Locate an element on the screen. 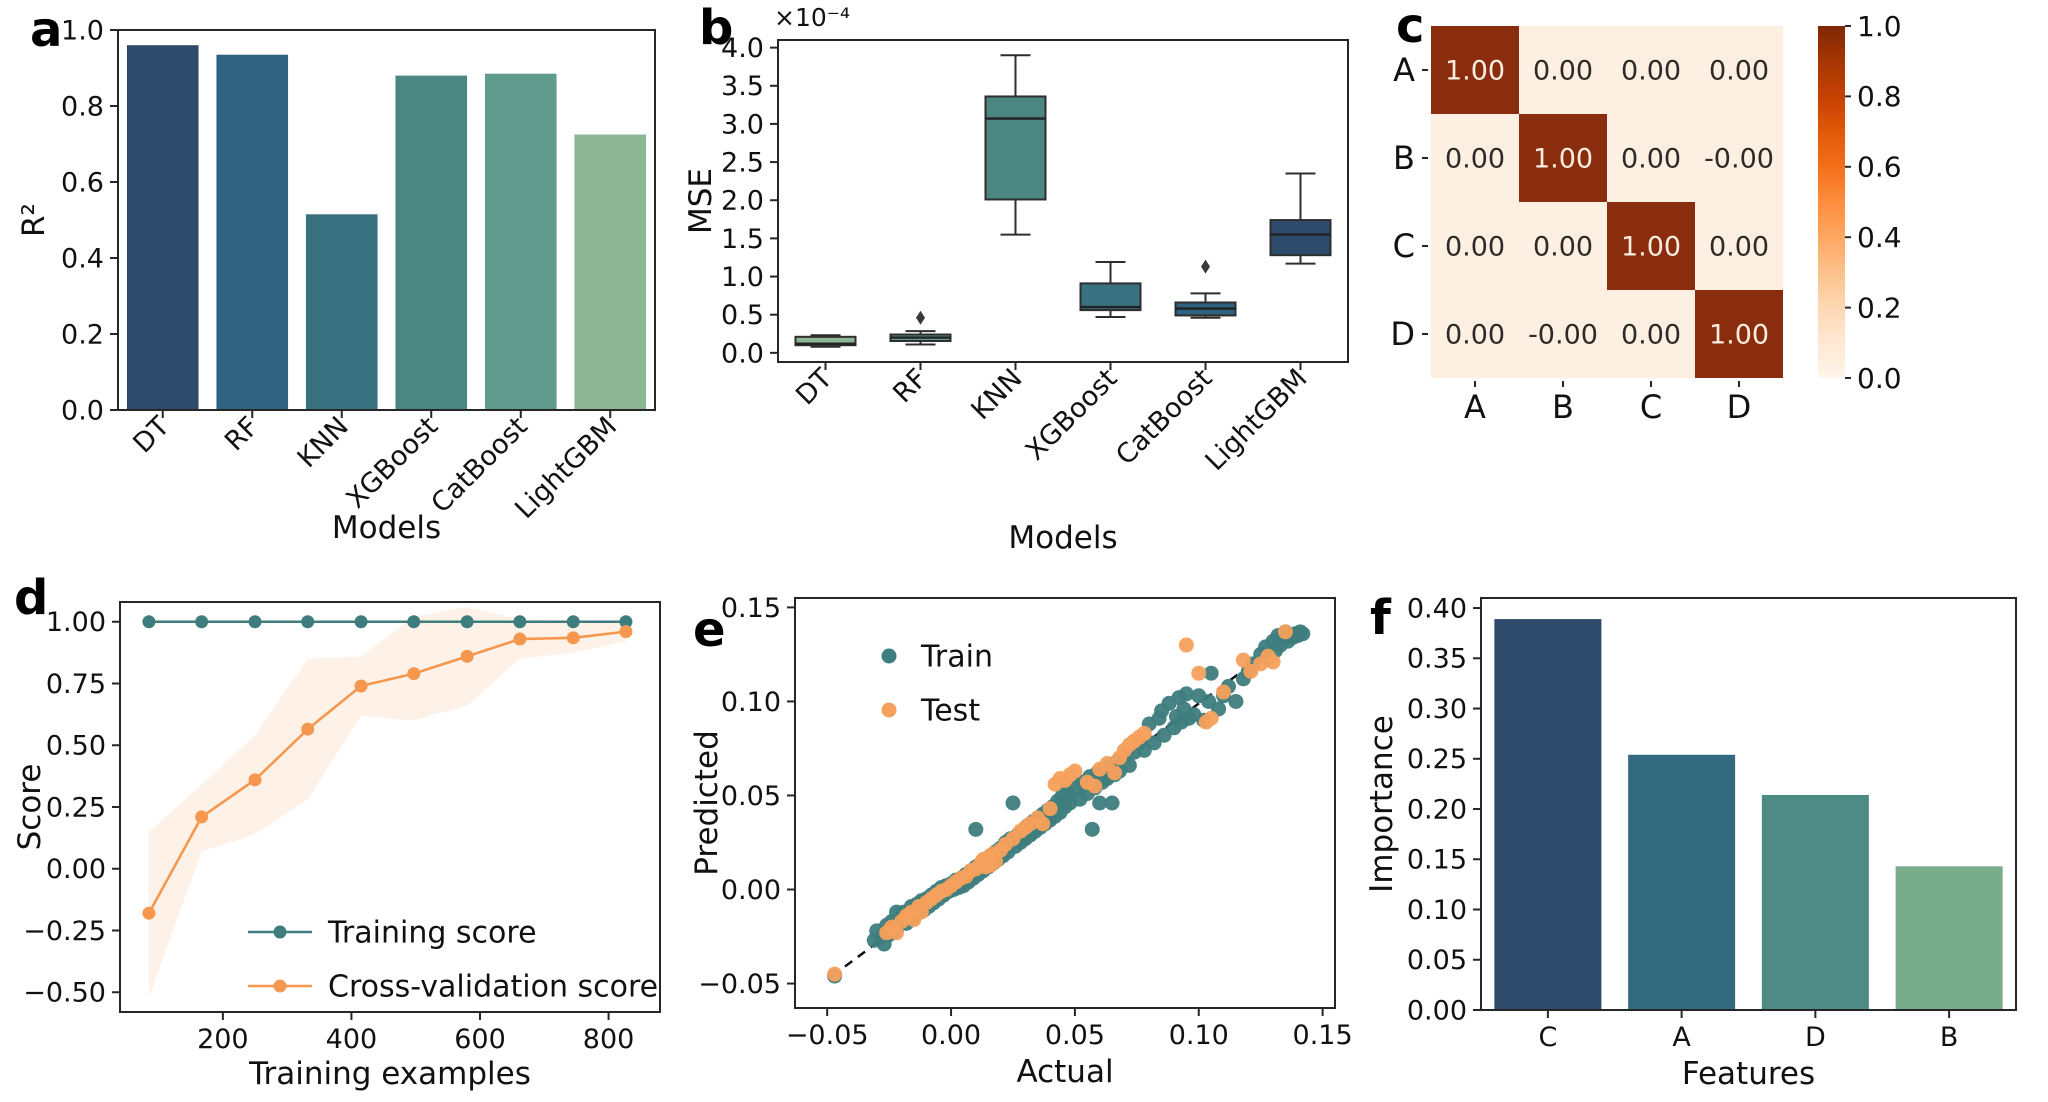 The height and width of the screenshot is (1102, 2048). svg-text: 400 is located at coordinates (352, 1039).